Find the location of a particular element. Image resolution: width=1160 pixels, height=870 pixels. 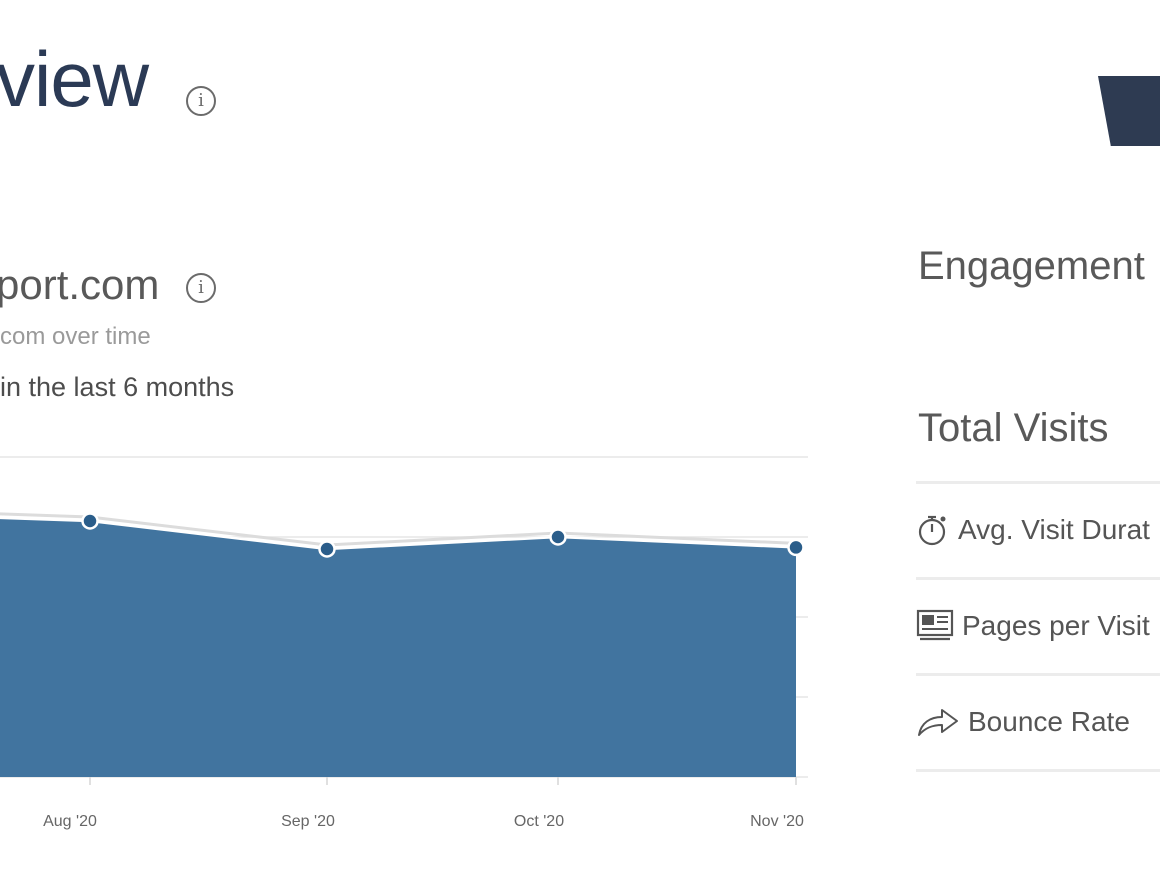

metric-label: Bounce Rate is located at coordinates (1049, 721).